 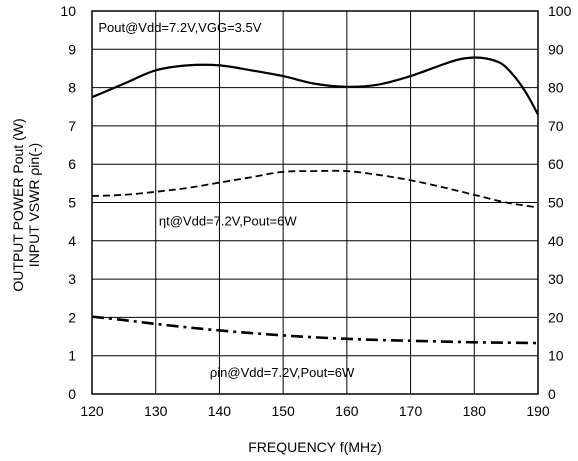 What do you see at coordinates (72, 203) in the screenshot?
I see `y-tick-label: 5` at bounding box center [72, 203].